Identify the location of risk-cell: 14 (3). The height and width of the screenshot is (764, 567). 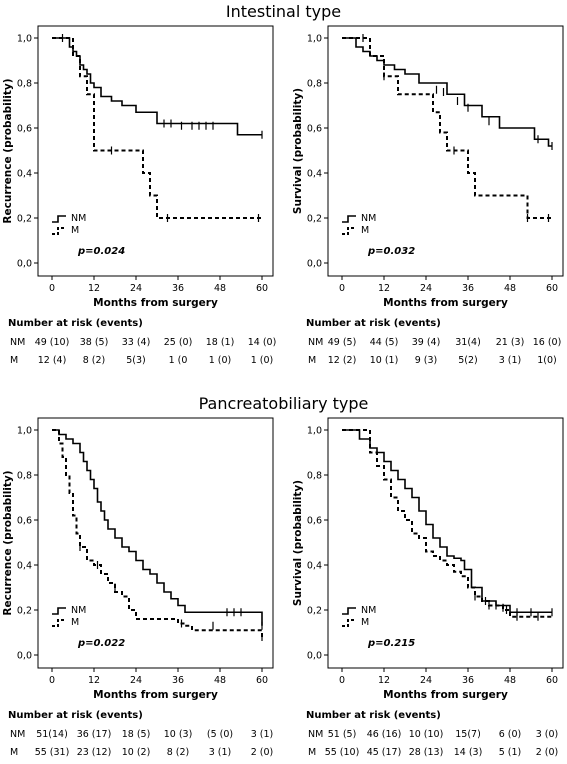
(468, 752).